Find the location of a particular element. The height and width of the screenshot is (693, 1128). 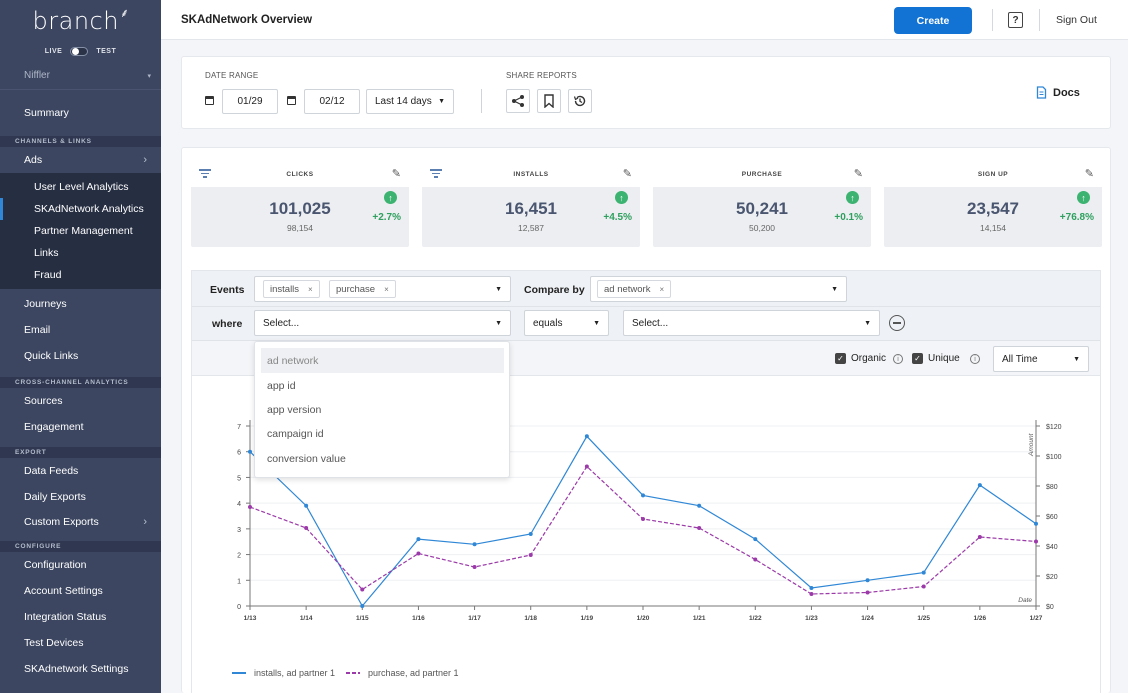

where-property-select: Select... ▼ is located at coordinates (382, 323).